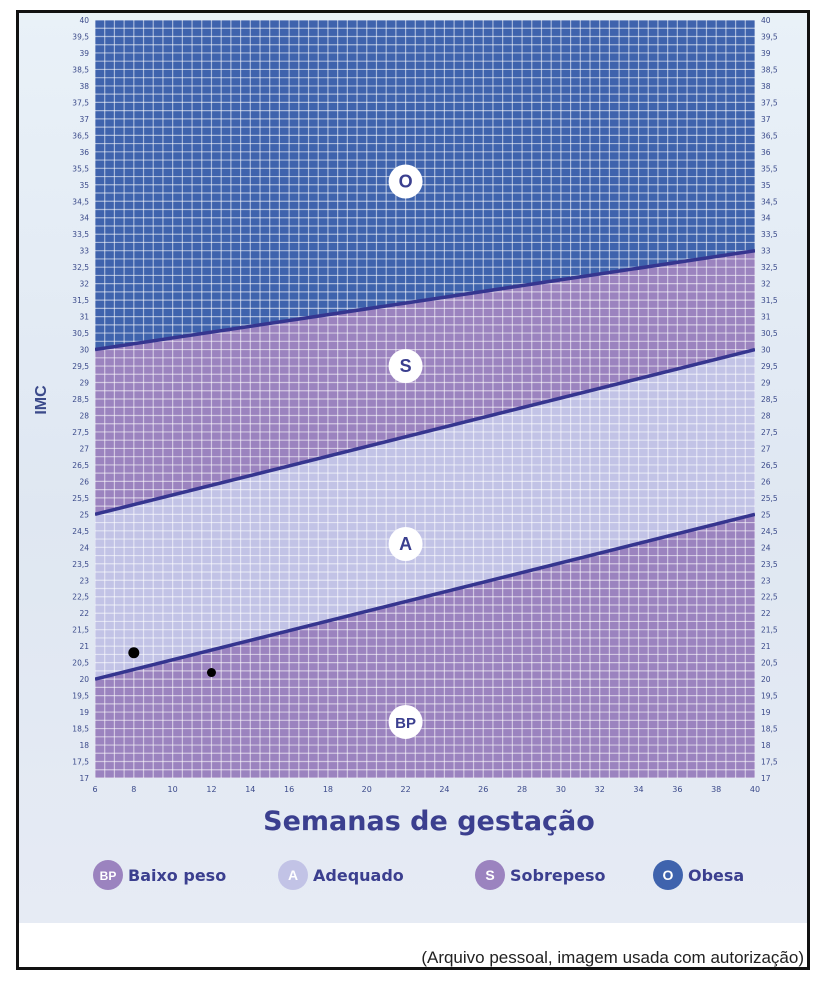 This screenshot has width=834, height=986. What do you see at coordinates (80, 333) in the screenshot?
I see `y-tick-label: 30,5` at bounding box center [80, 333].